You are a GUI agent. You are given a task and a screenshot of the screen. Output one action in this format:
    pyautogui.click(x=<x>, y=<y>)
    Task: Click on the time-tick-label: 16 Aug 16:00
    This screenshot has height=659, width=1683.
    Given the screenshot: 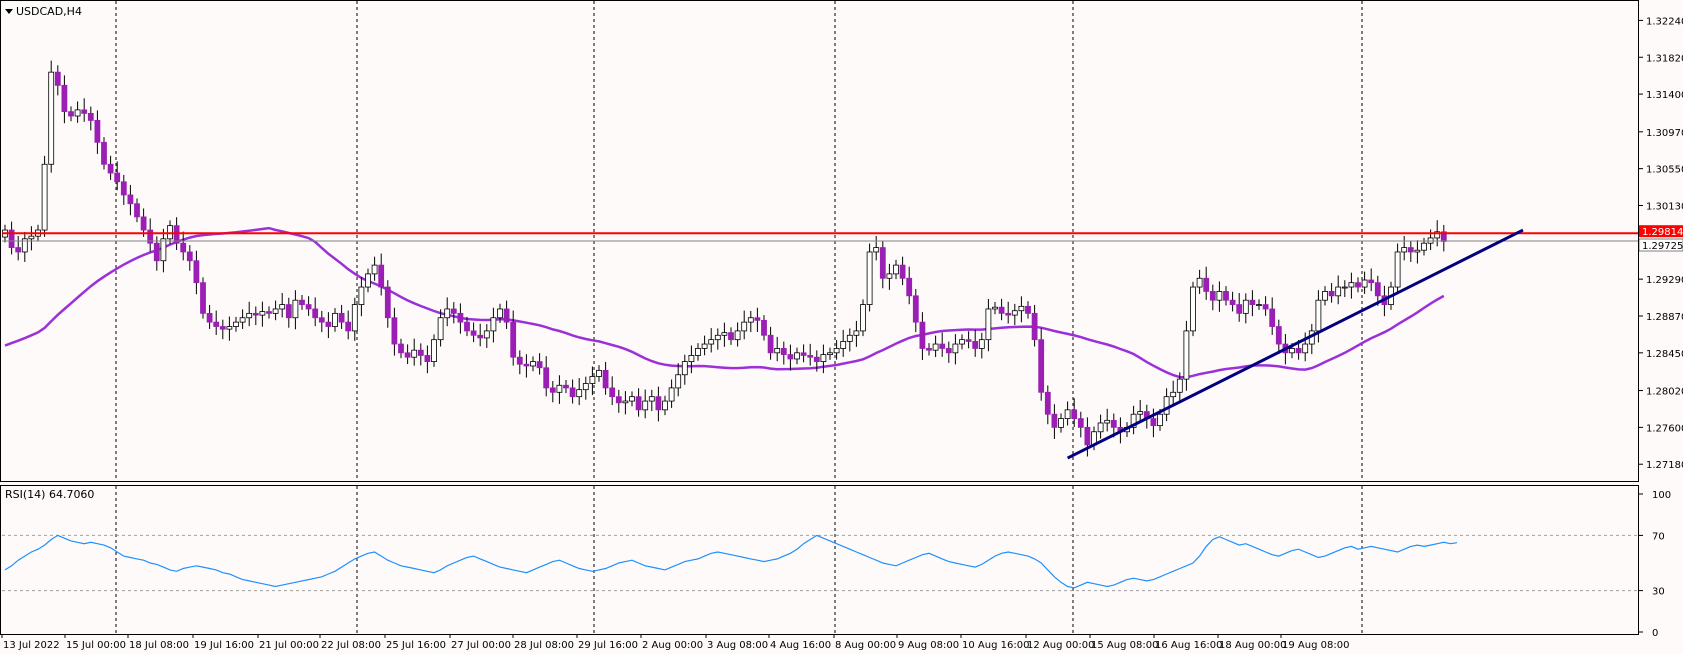 What is the action you would take?
    pyautogui.click(x=1188, y=645)
    